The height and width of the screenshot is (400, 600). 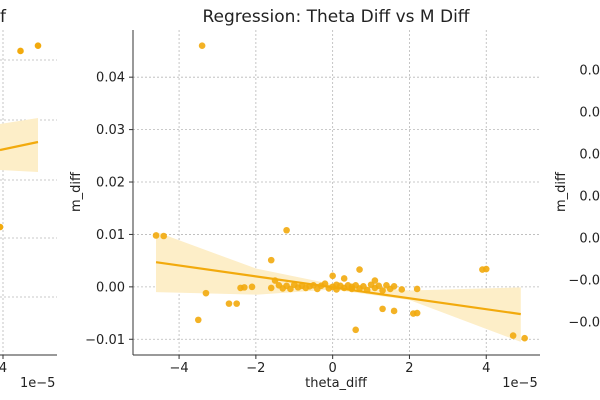 What do you see at coordinates (178, 368) in the screenshot?
I see `x-tick-label: −4` at bounding box center [178, 368].